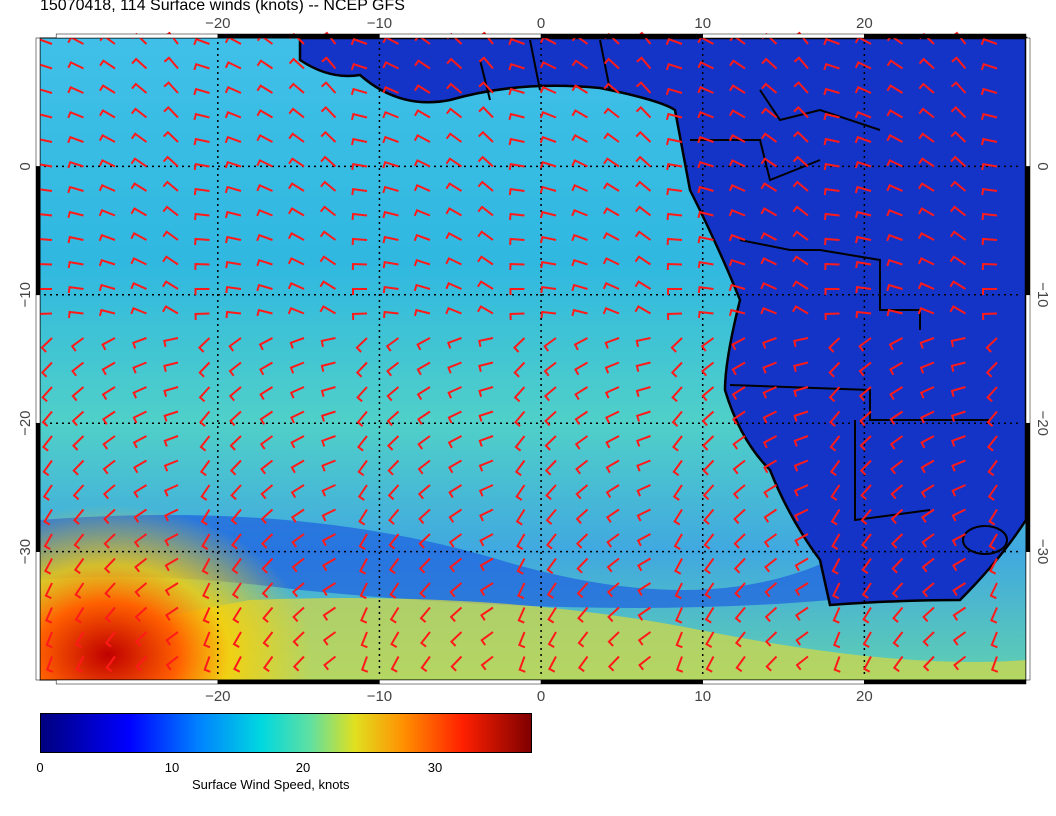 This screenshot has width=1056, height=816. What do you see at coordinates (25, 551) in the screenshot?
I see `lat-tick-label: −30` at bounding box center [25, 551].